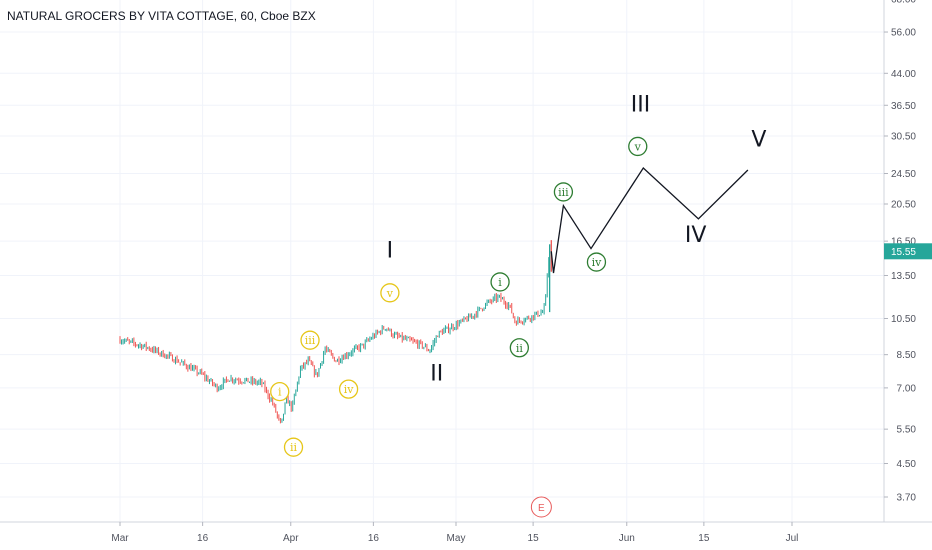  Describe the element at coordinates (696, 235) in the screenshot. I see `major-wave-label: IV` at that location.